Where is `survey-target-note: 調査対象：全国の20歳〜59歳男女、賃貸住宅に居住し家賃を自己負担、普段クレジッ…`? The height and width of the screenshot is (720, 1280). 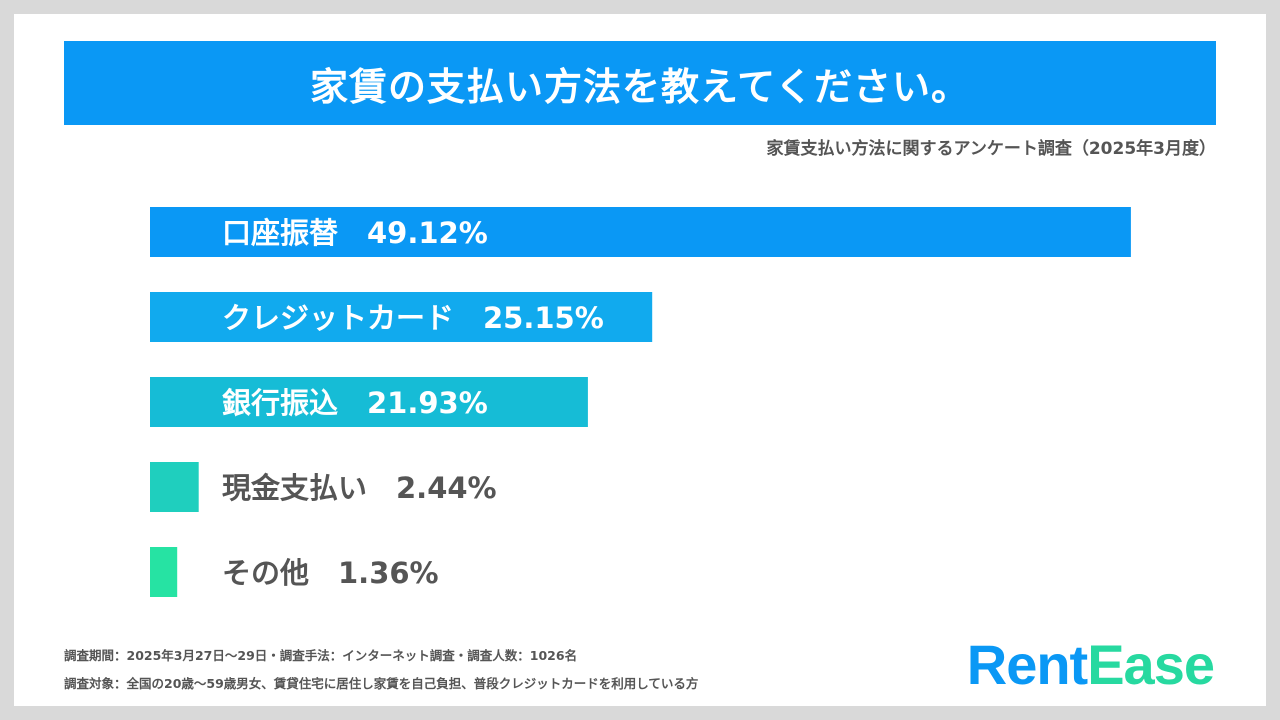
survey-target-note: 調査対象：全国の20歳〜59歳男女、賃貸住宅に居住し家賃を自己負担、普段クレジッ… is located at coordinates (381, 683).